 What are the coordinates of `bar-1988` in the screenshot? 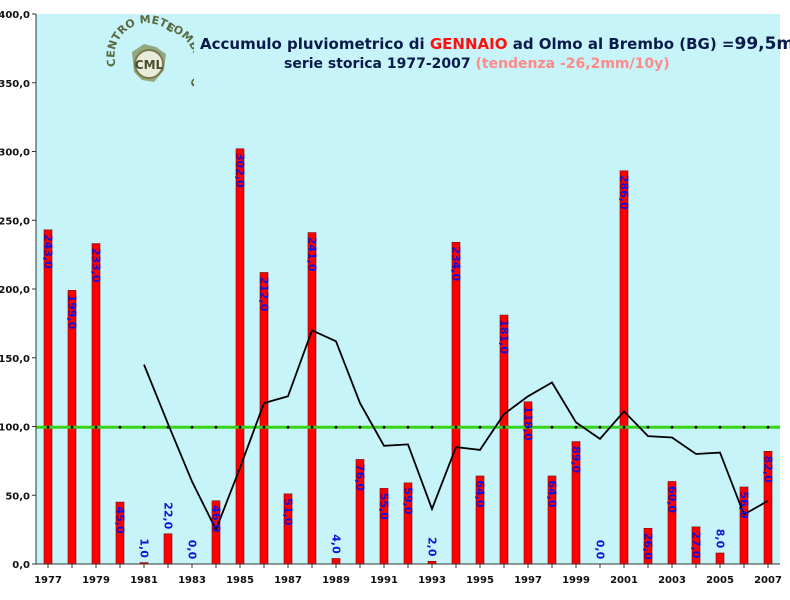 It's located at (312, 398).